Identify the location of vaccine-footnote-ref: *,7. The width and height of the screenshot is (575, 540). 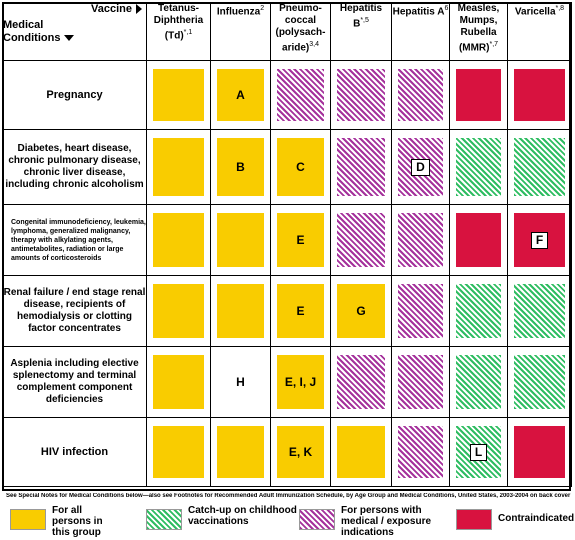
(494, 44).